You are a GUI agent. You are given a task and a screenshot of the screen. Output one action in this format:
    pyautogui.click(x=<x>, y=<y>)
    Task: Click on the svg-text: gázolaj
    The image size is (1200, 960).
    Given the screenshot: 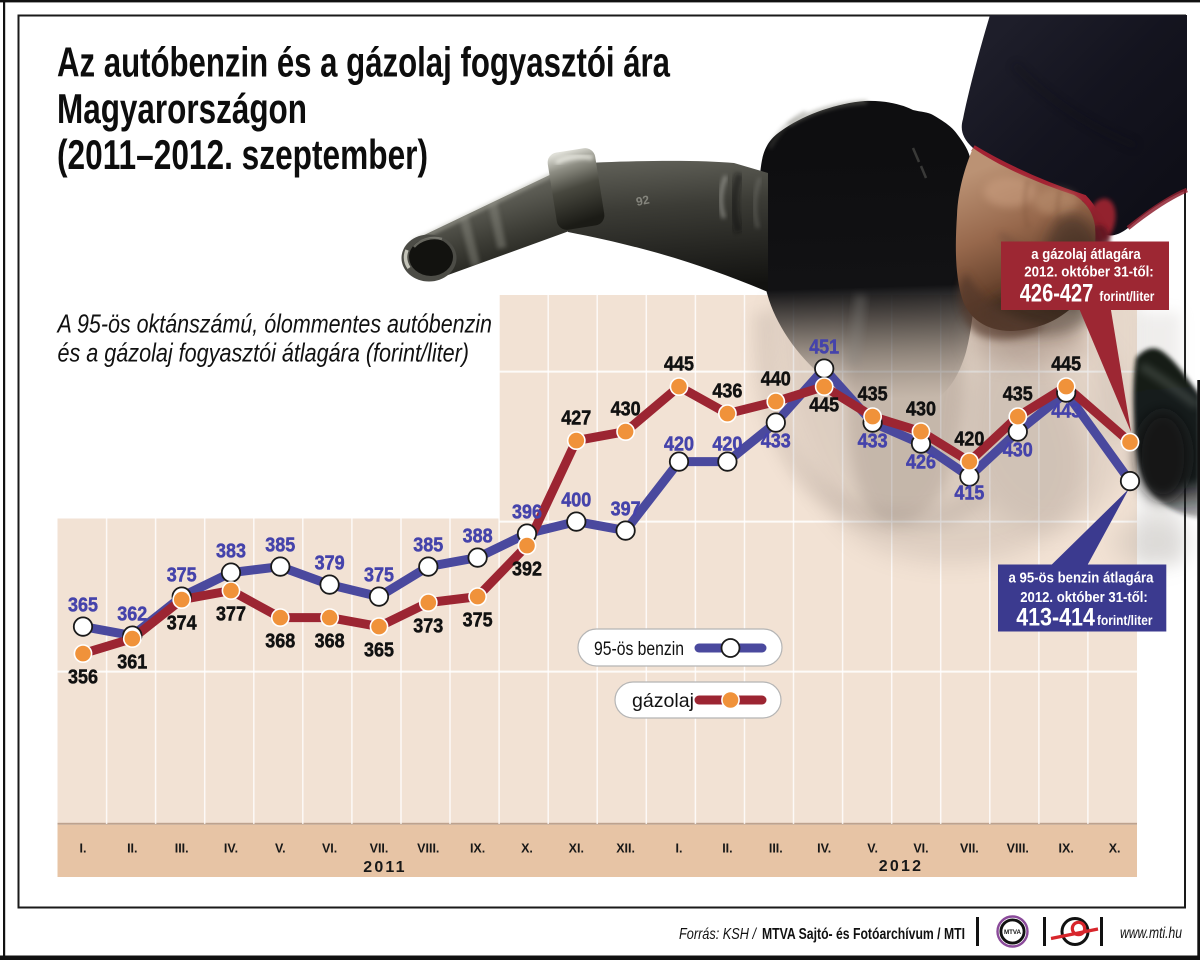 What is the action you would take?
    pyautogui.click(x=663, y=701)
    